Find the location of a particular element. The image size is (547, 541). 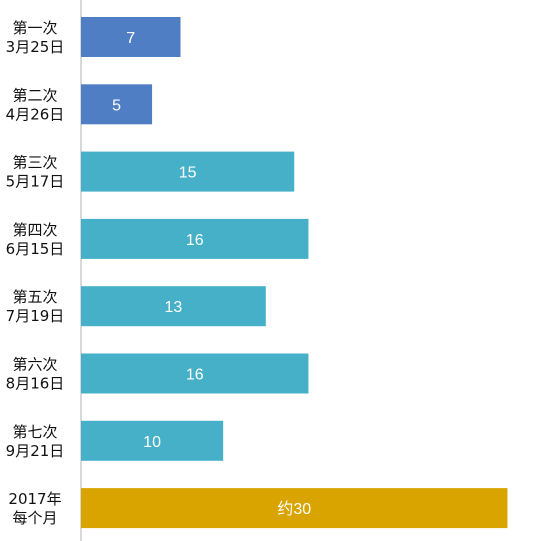

bar-value-label: 13 is located at coordinates (174, 307).